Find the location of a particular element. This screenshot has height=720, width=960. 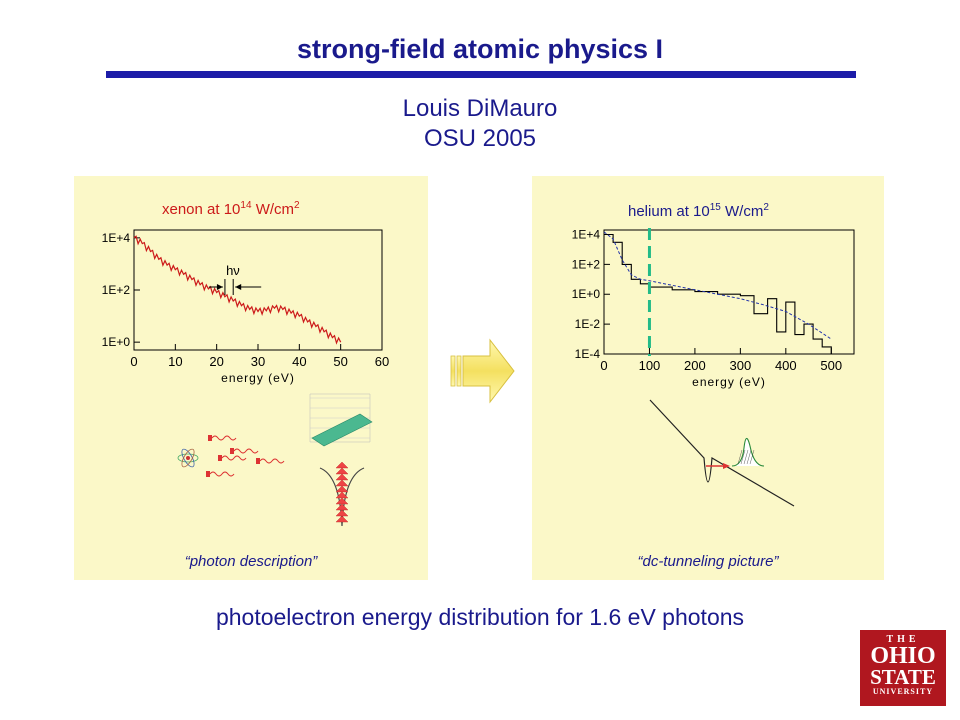

atom-nucleus-icon is located at coordinates (188, 458).